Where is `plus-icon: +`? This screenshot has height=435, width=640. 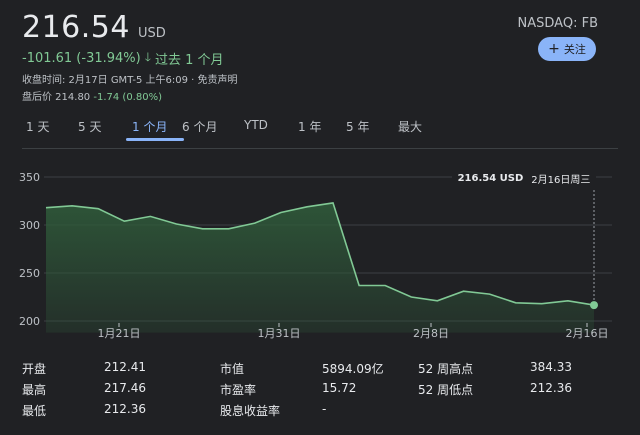 plus-icon: + is located at coordinates (554, 49).